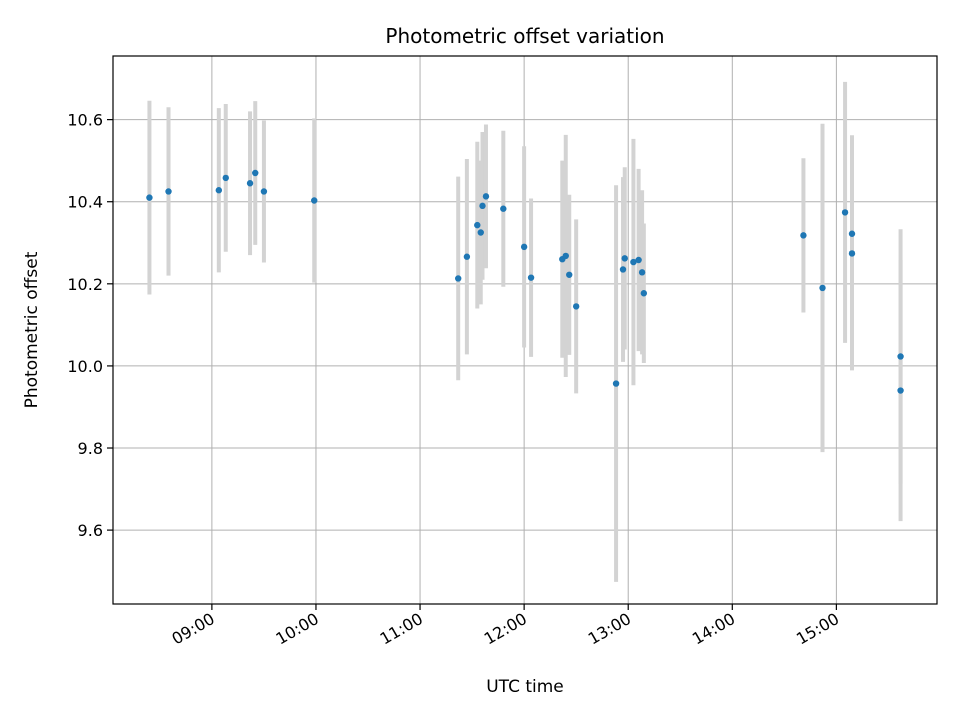  What do you see at coordinates (401, 629) in the screenshot?
I see `x-tick-label: 11:00` at bounding box center [401, 629].